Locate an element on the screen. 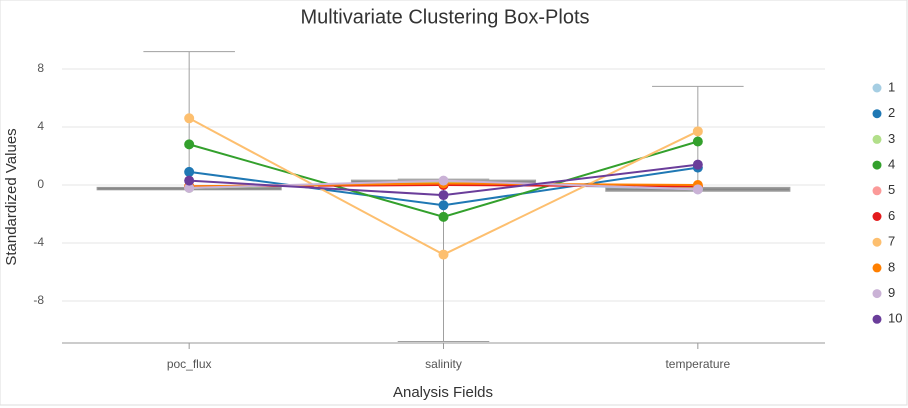  legend-label: 7 is located at coordinates (891, 241).